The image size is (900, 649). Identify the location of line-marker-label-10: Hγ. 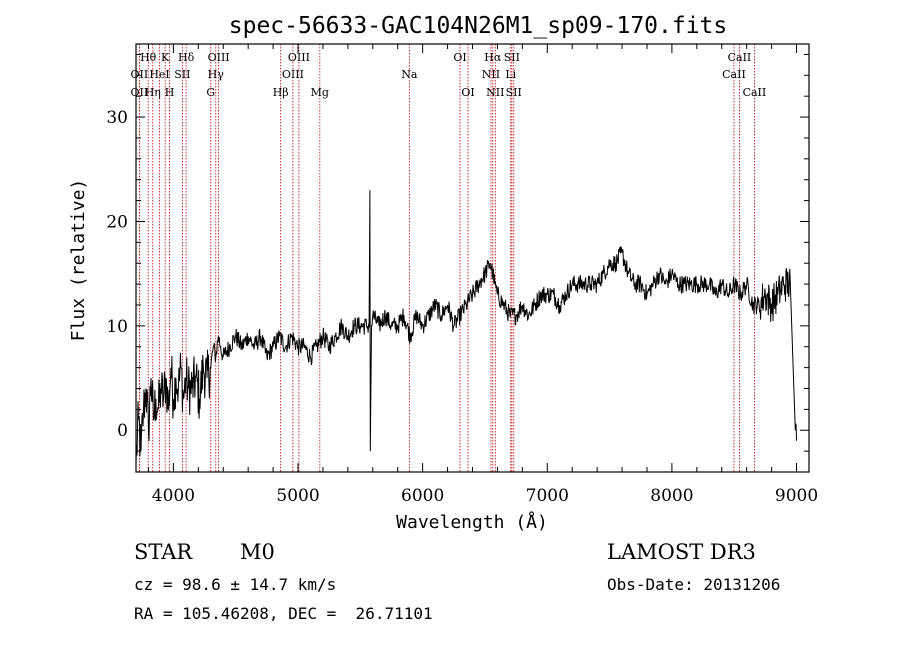
(216, 74).